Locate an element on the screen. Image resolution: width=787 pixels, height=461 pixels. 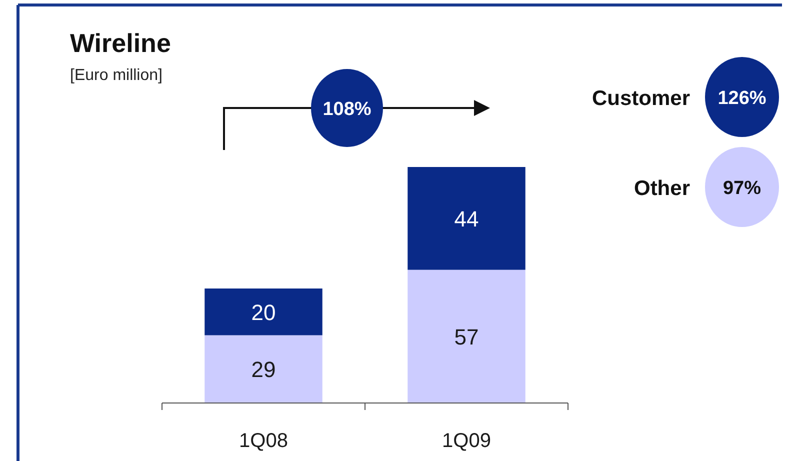
data-label: 57 is located at coordinates (466, 337).